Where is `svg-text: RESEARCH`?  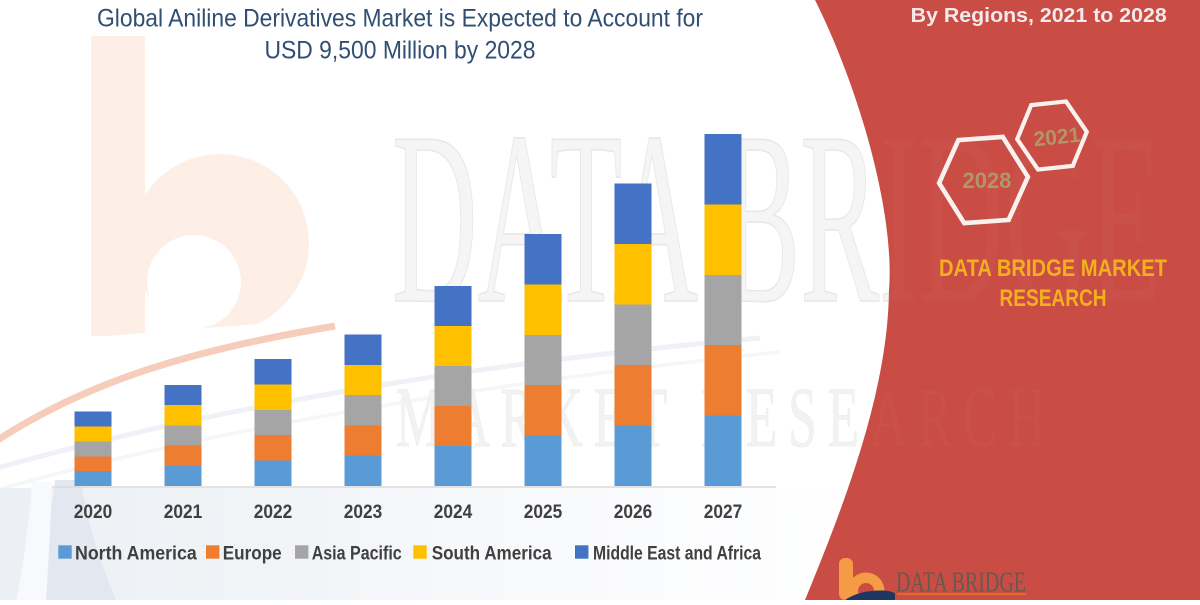
svg-text: RESEARCH is located at coordinates (1053, 298).